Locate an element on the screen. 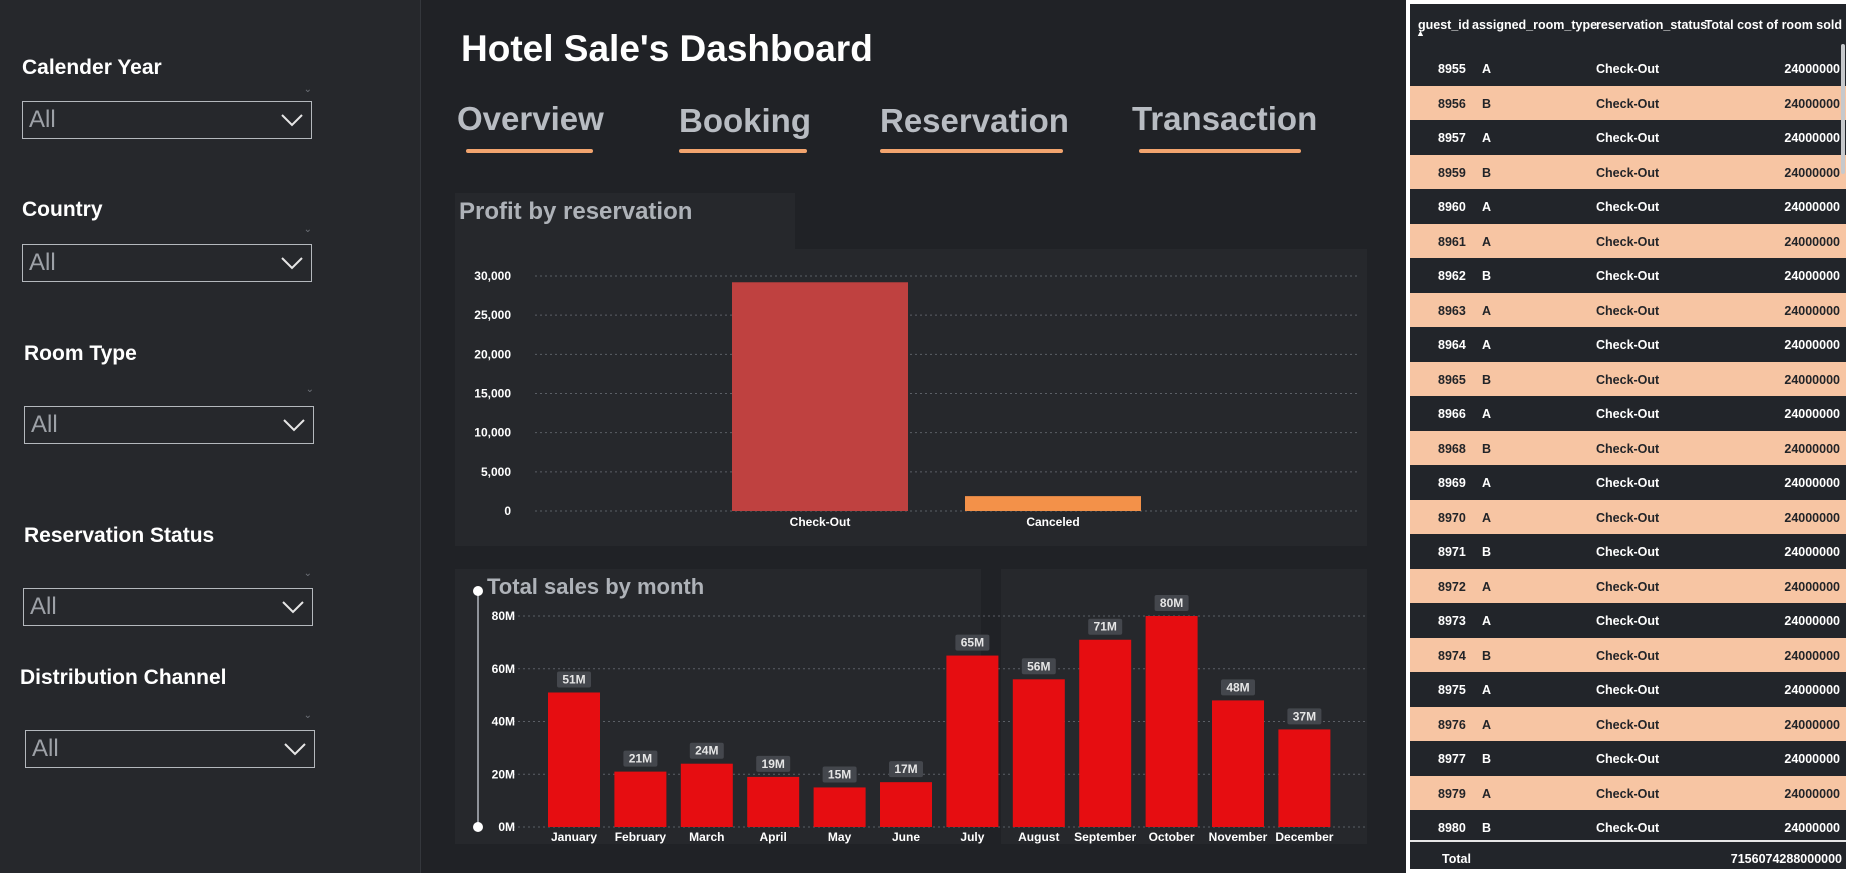 The height and width of the screenshot is (873, 1850). column-header-reservation-status: reservation_status is located at coordinates (1652, 25).